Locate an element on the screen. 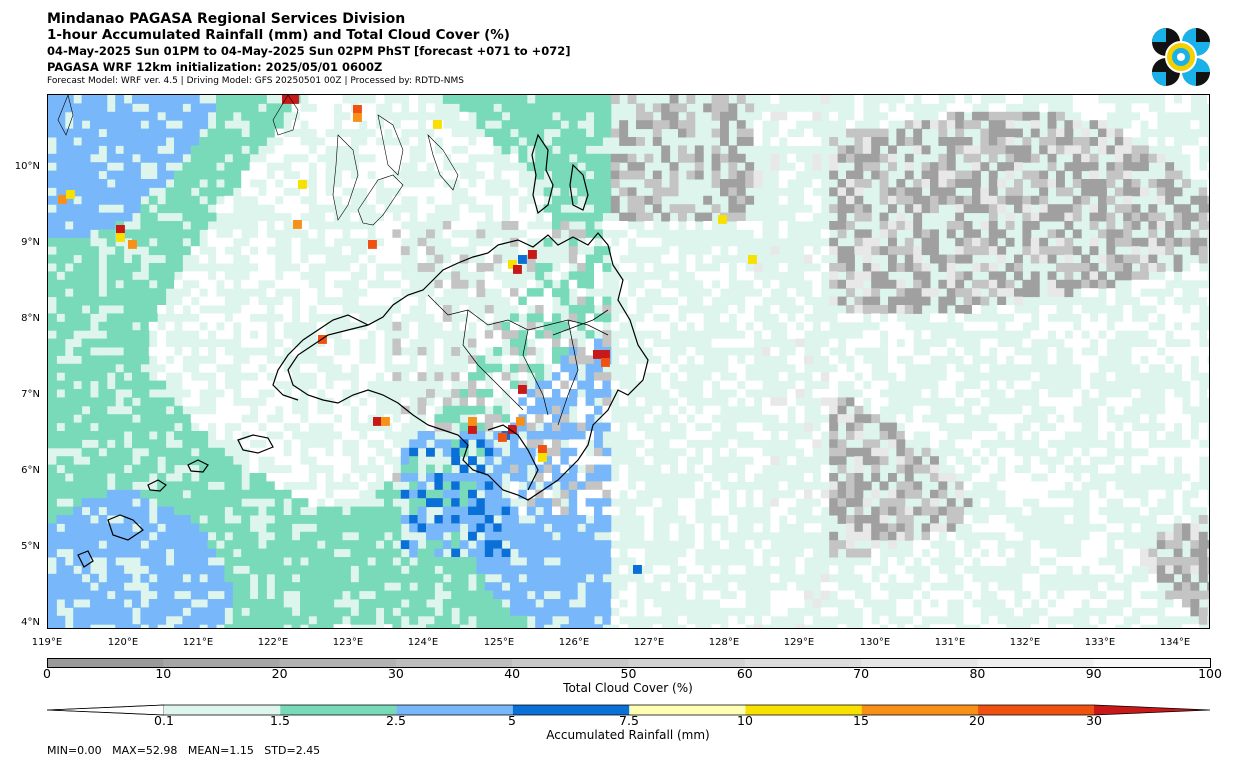  rain-hotspot-cell is located at coordinates (542, 449).